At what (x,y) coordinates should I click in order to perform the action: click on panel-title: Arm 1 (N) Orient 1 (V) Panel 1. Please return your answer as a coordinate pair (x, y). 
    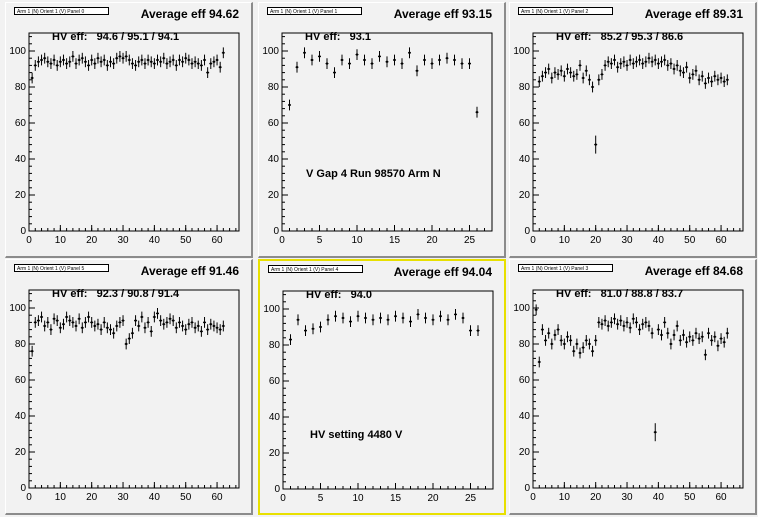
    Looking at the image, I should click on (314, 11).